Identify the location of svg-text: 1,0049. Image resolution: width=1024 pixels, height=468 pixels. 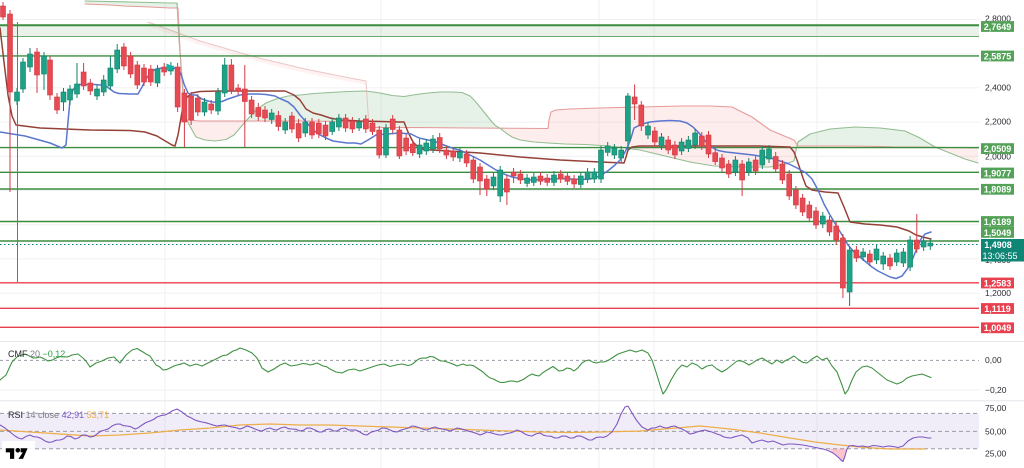
(998, 328).